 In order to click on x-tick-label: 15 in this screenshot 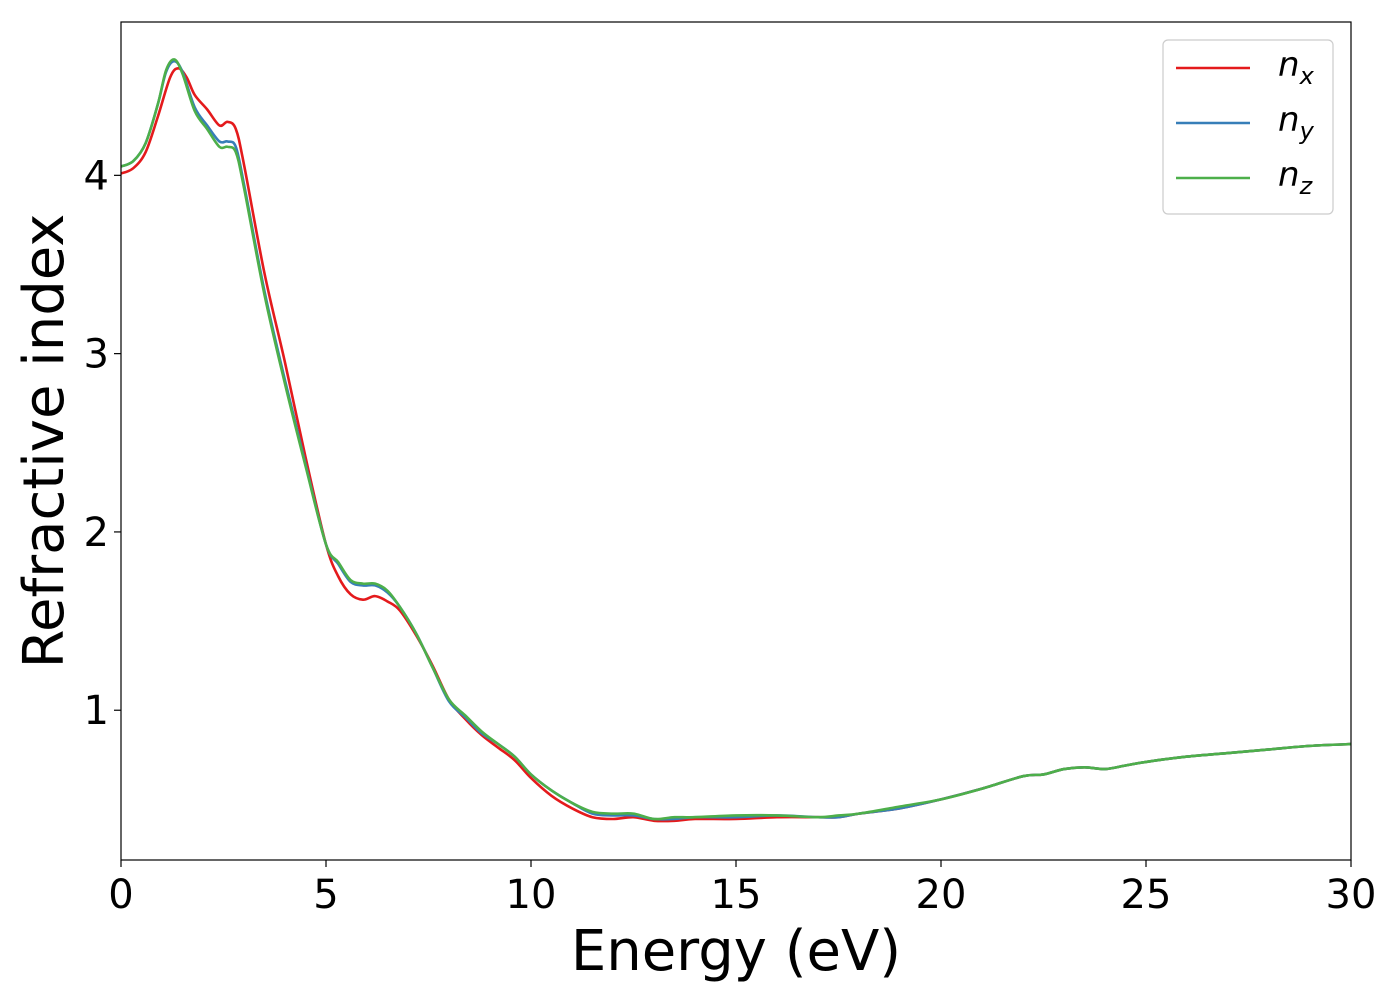, I will do `click(736, 895)`.